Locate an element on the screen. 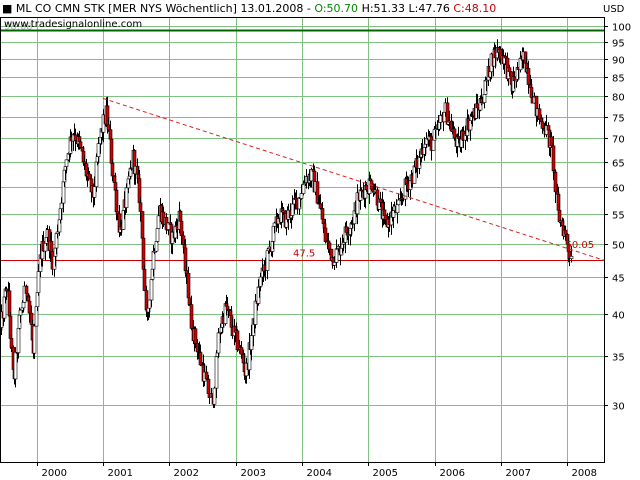 Image resolution: width=640 pixels, height=480 pixels. x-tick-label: 2007 is located at coordinates (518, 473).